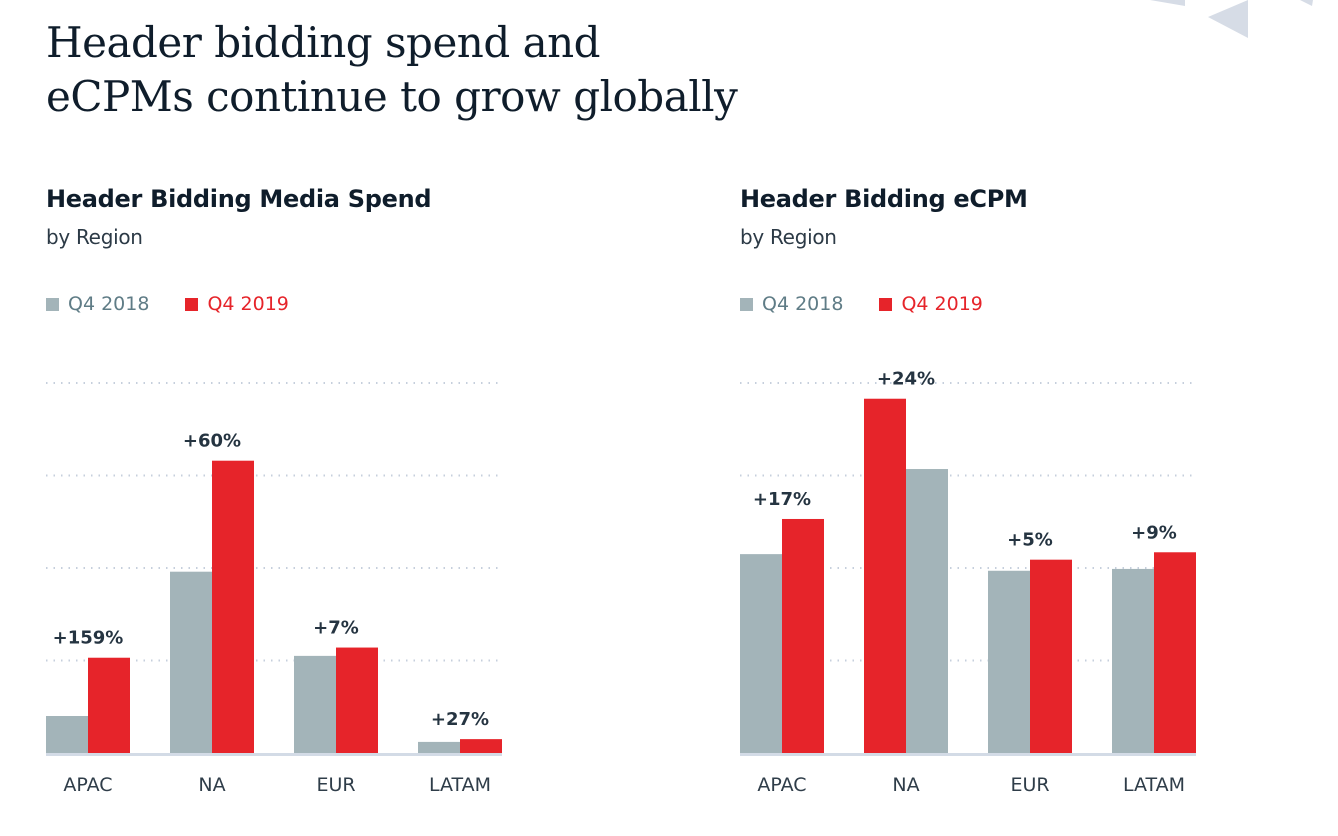 This screenshot has height=836, width=1338. I want to click on data-label: +7%, so click(336, 628).